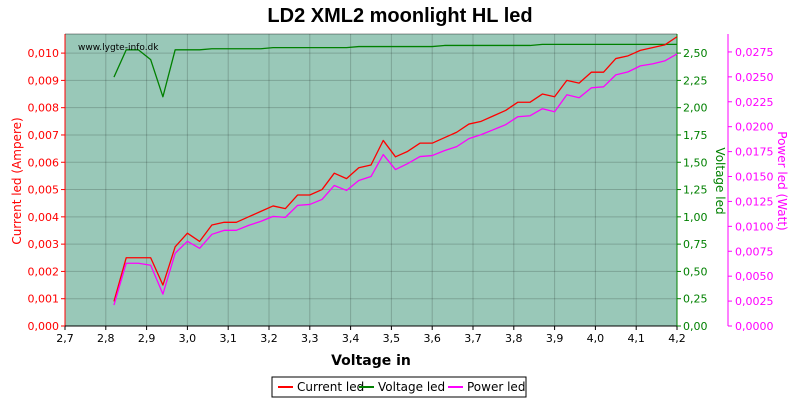 The image size is (800, 400). Describe the element at coordinates (695, 299) in the screenshot. I see `y-voltage-tick-label: 0,25` at that location.